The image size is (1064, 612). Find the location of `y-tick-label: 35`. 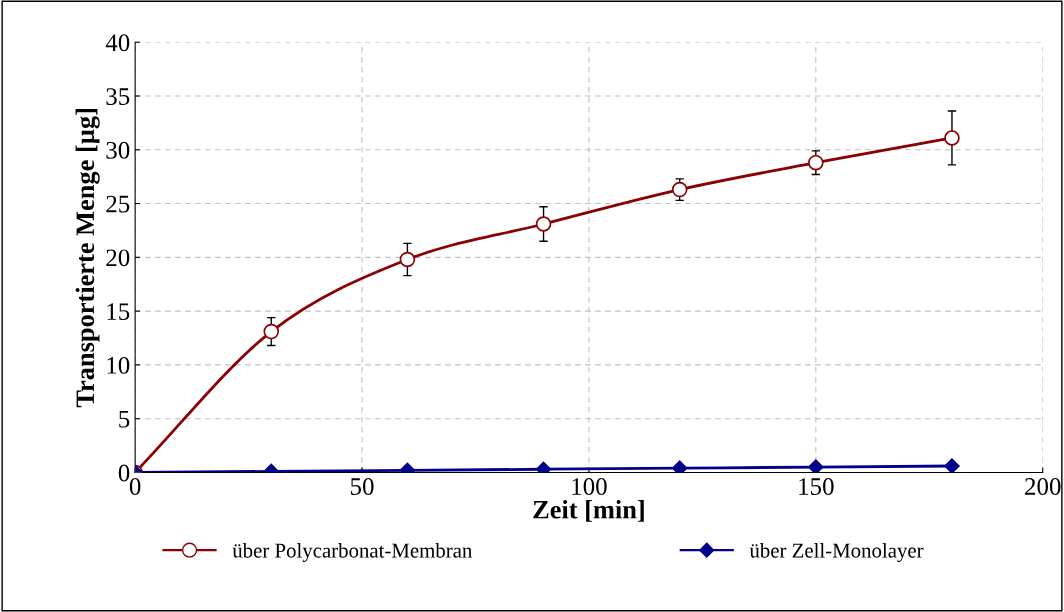

y-tick-label: 35 is located at coordinates (118, 96).